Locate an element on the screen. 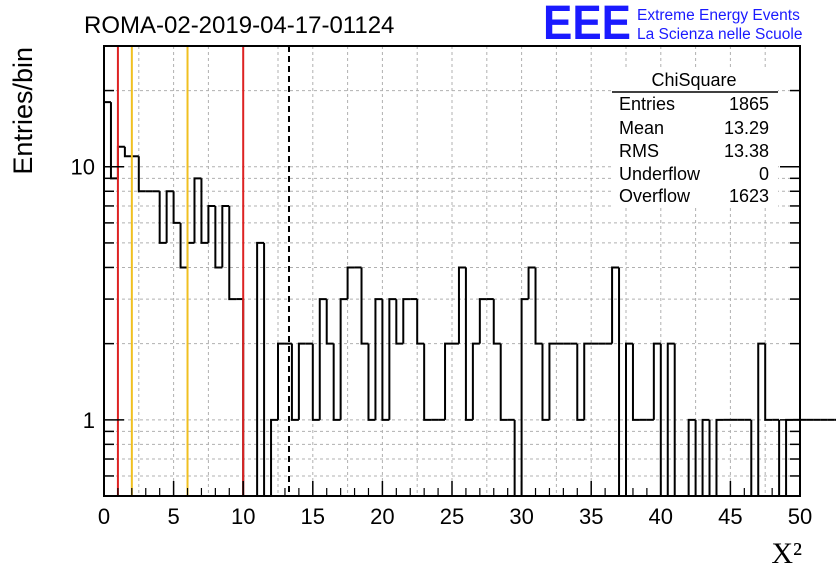 This screenshot has height=572, width=836. x-tick-label: 40 is located at coordinates (661, 516).